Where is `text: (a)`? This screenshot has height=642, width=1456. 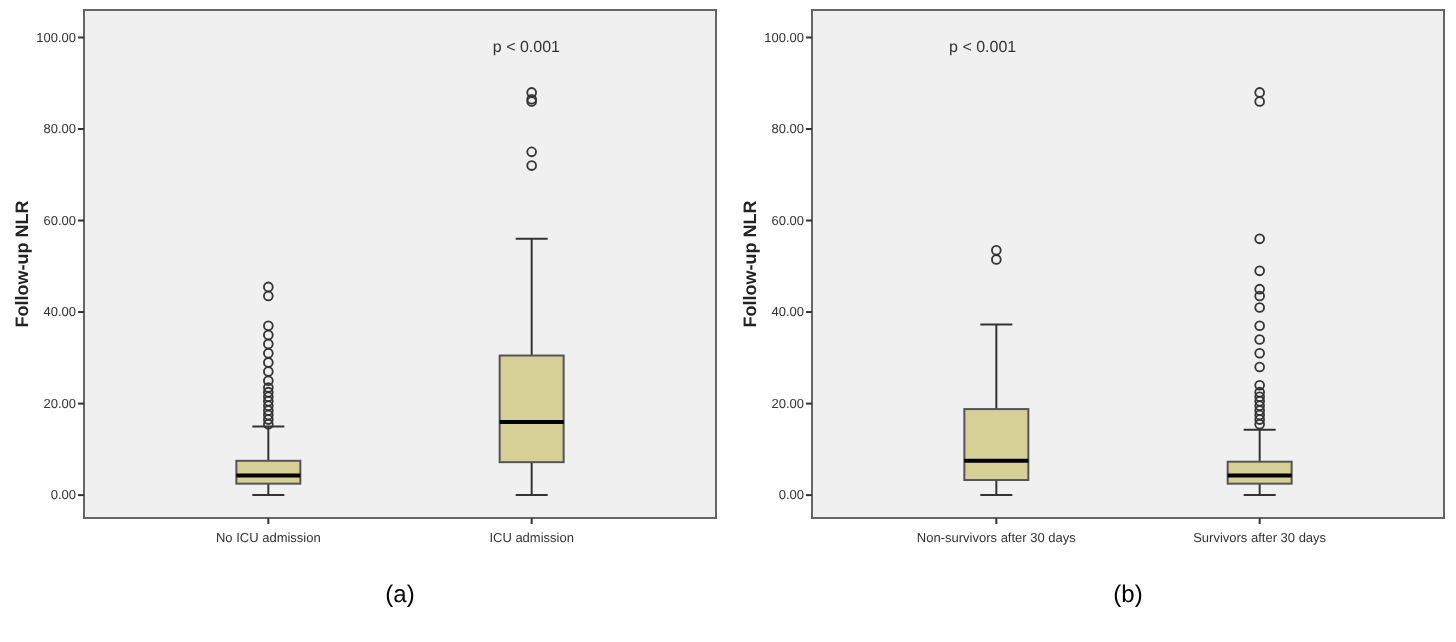 text: (a) is located at coordinates (400, 594).